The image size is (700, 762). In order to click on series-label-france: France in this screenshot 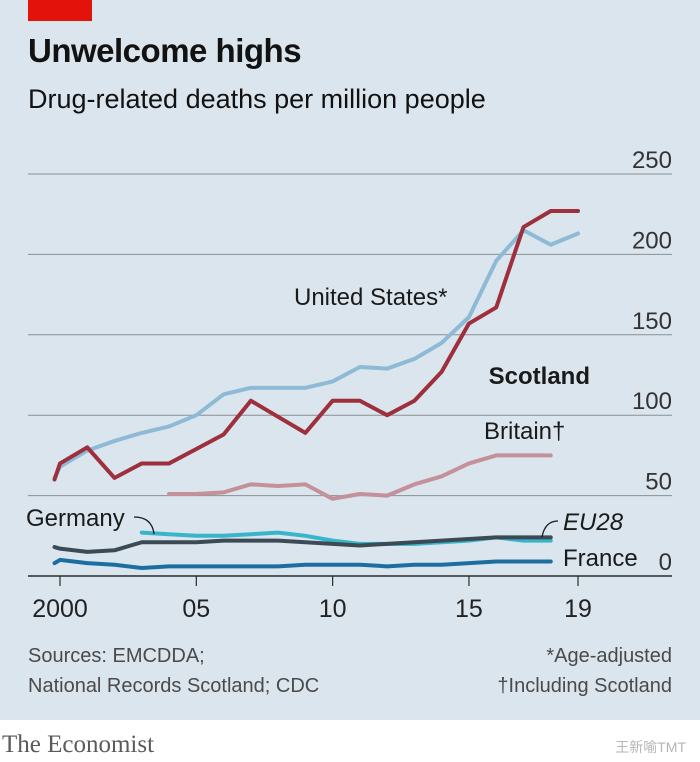, I will do `click(600, 558)`.